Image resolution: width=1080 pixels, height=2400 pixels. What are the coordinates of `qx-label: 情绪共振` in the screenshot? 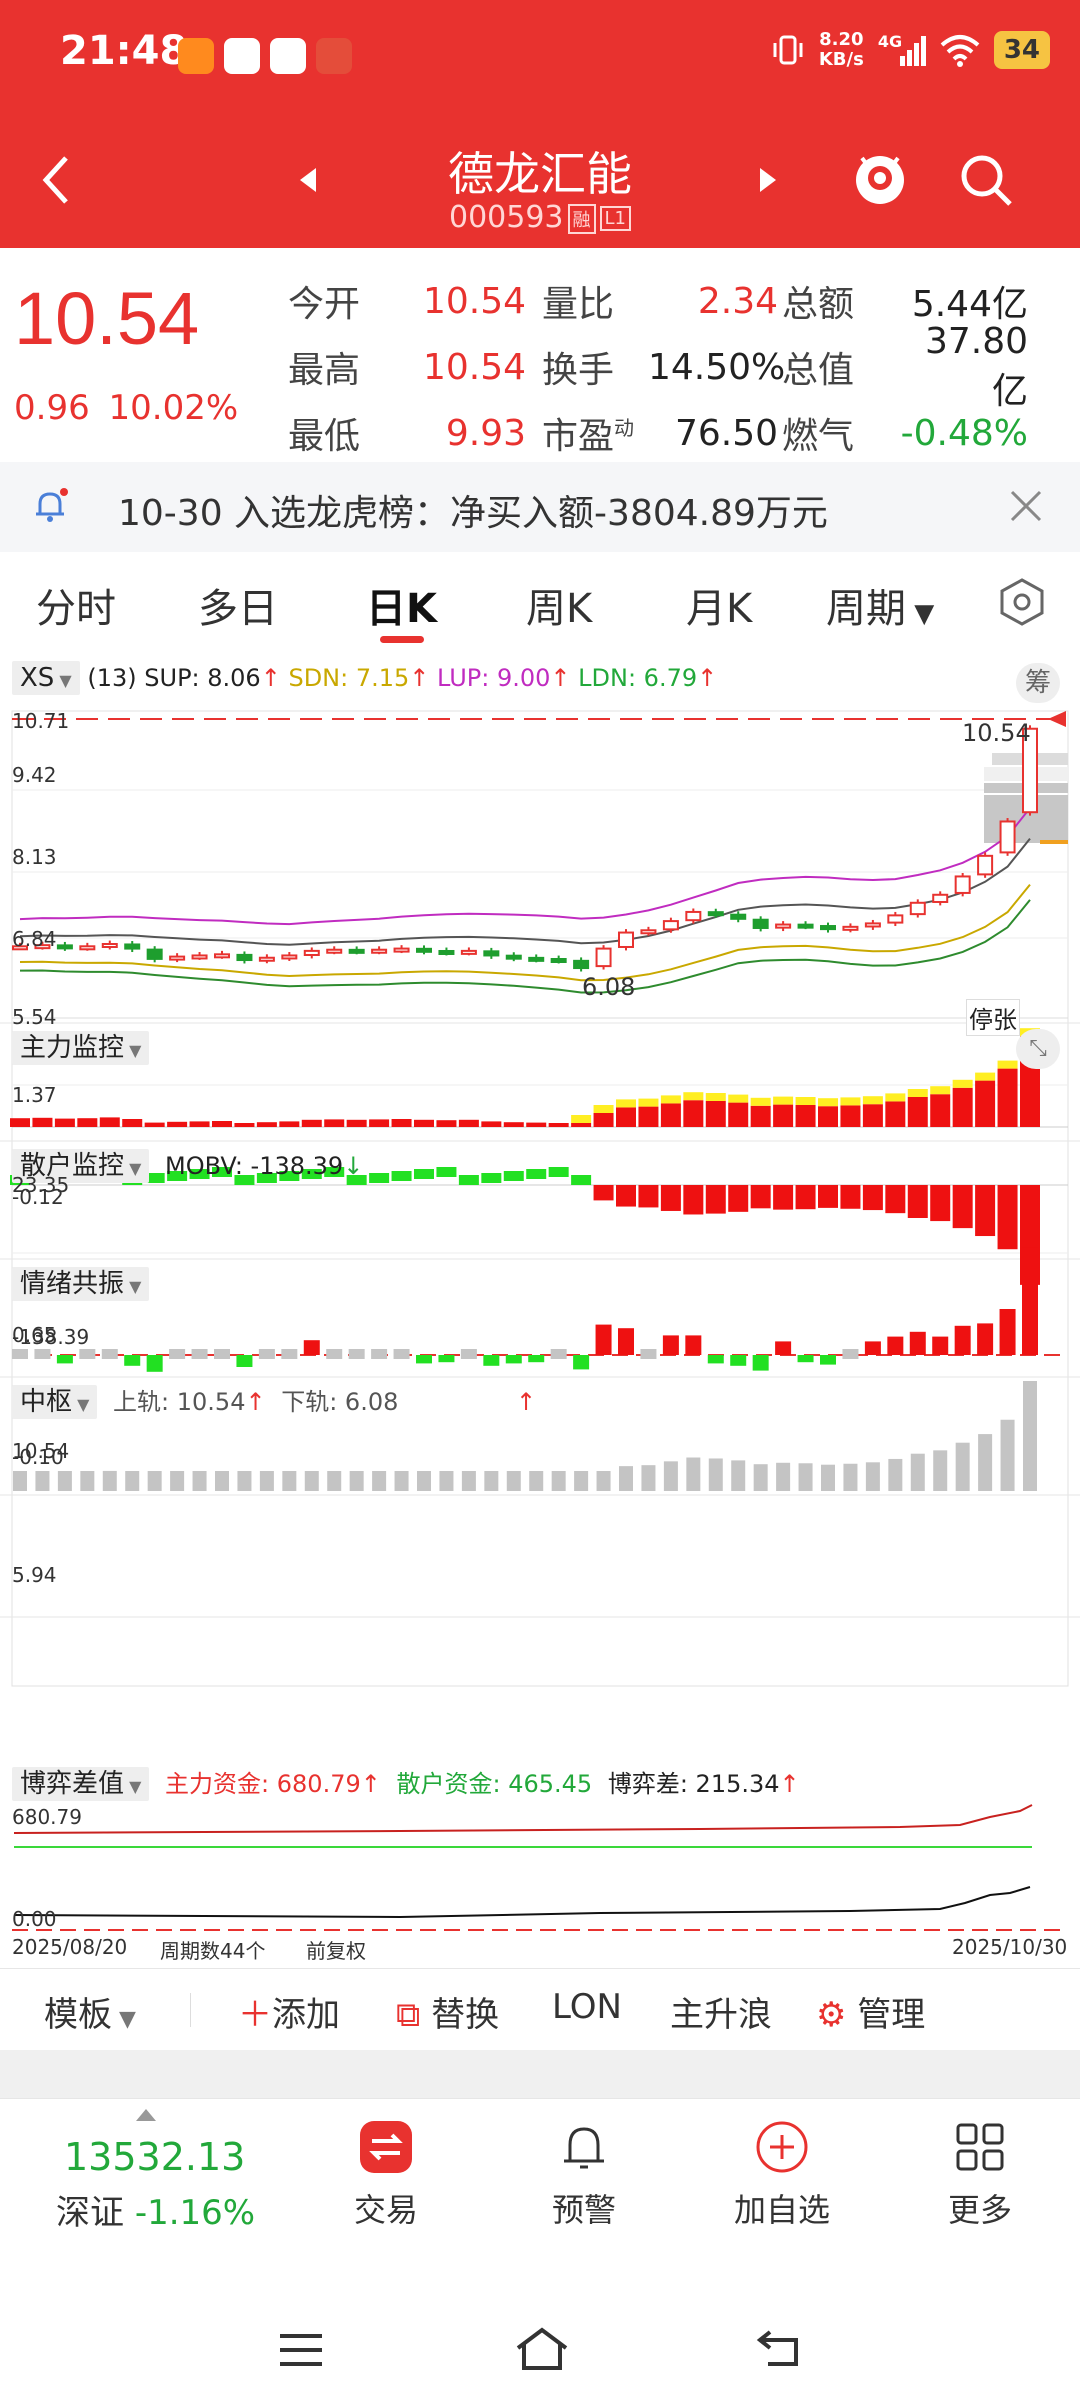 It's located at (72, 1284).